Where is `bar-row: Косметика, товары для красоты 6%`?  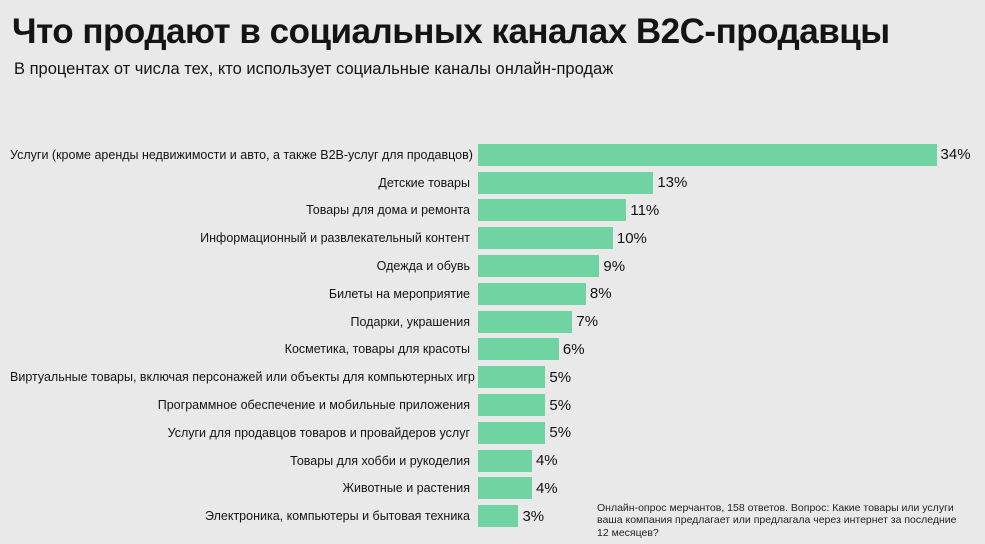 bar-row: Косметика, товары для красоты 6% is located at coordinates (493, 350).